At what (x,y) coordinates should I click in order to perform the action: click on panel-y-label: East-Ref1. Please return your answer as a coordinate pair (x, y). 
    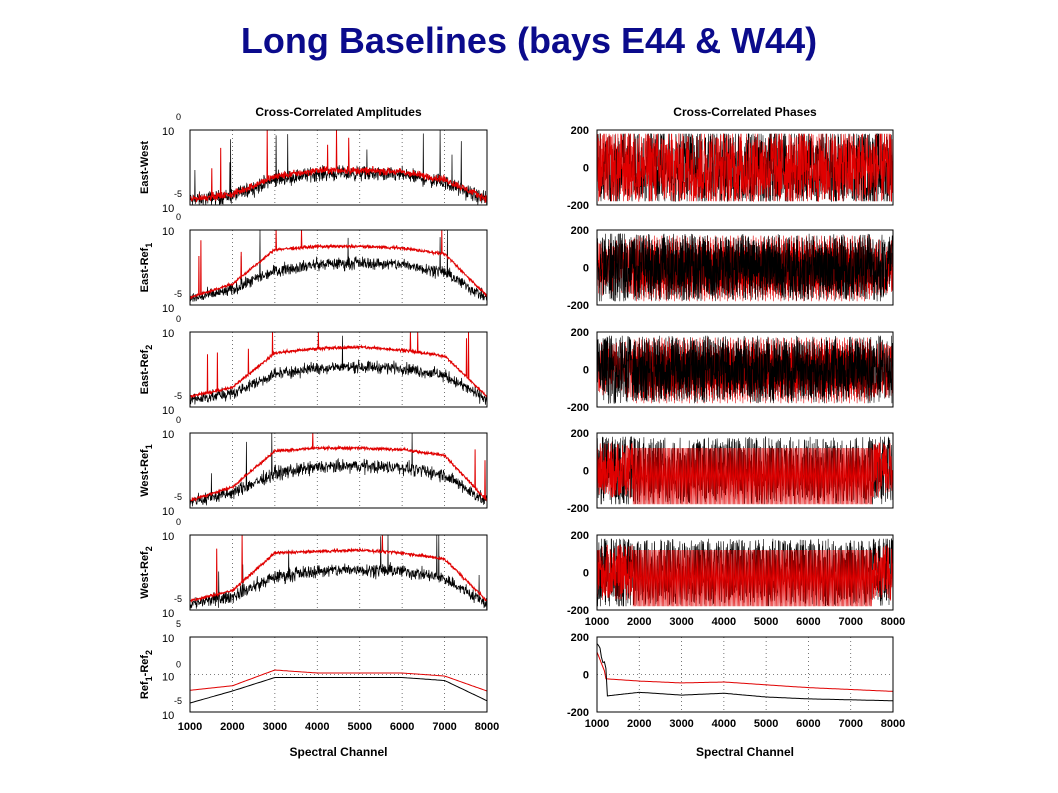
    Looking at the image, I should click on (146, 268).